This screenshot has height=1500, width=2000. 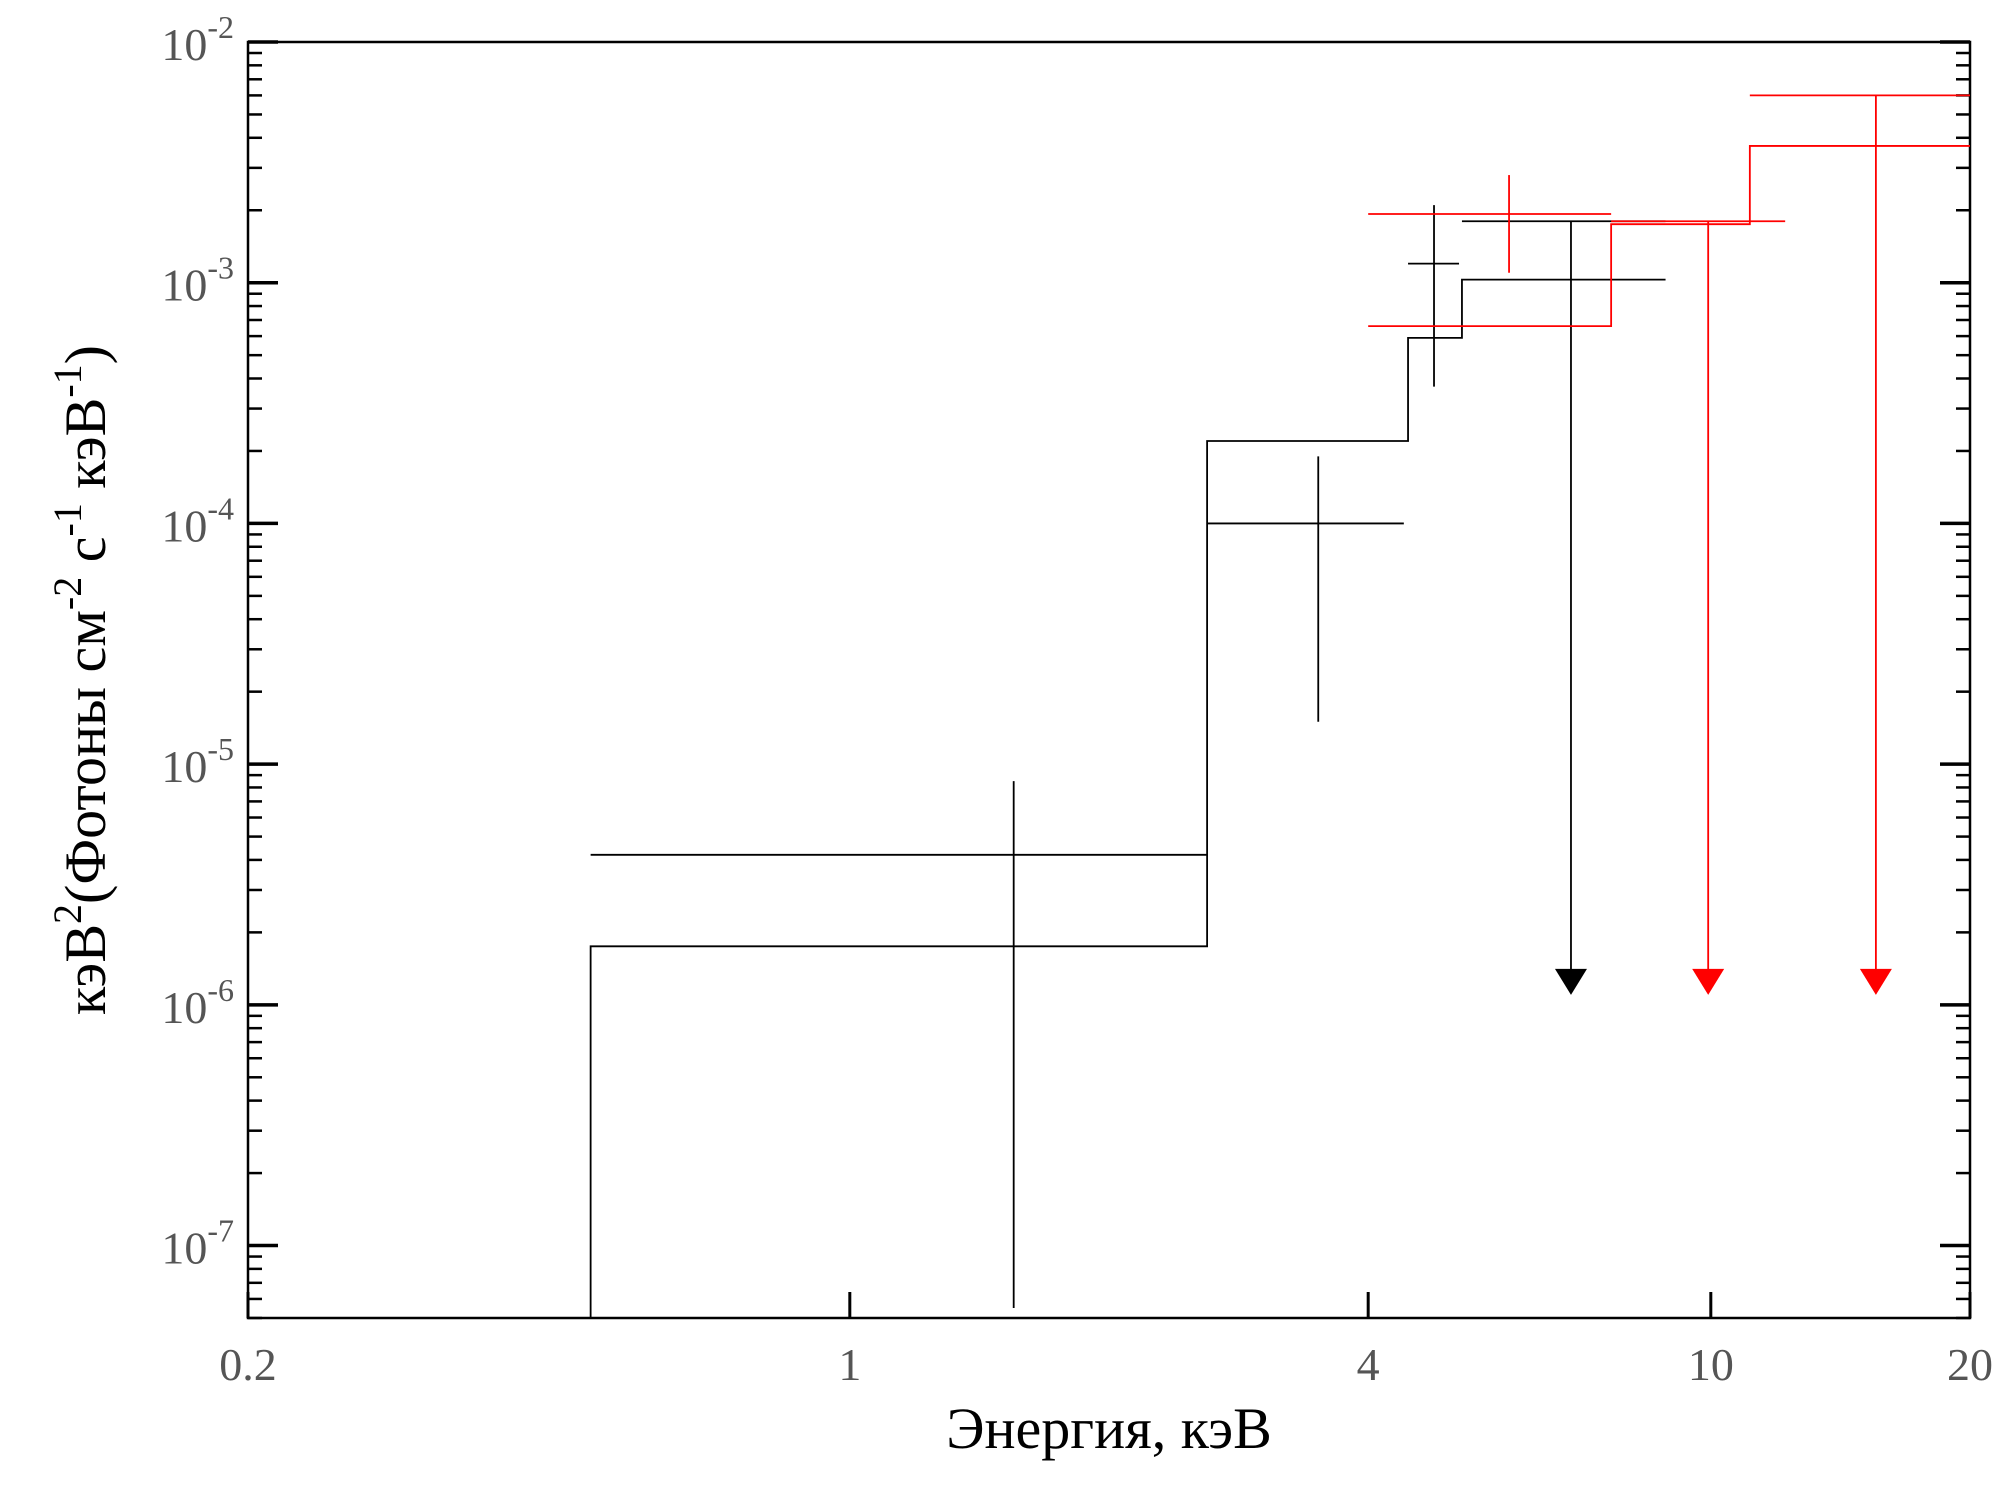 What do you see at coordinates (849, 1364) in the screenshot?
I see `x-tick-label: 1` at bounding box center [849, 1364].